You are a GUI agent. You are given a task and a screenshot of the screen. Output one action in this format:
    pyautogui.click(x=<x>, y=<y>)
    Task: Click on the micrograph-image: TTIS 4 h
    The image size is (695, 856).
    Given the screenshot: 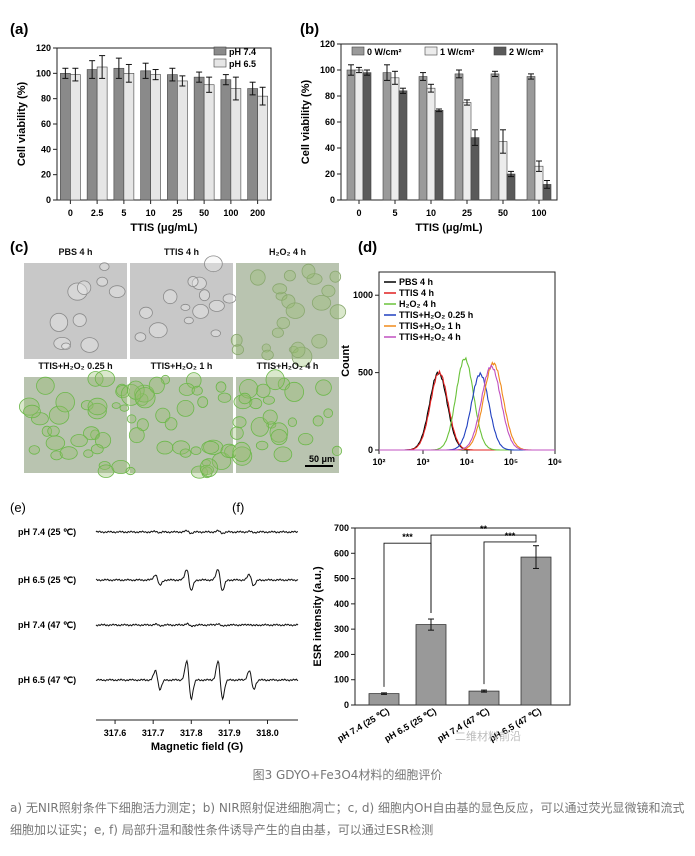 What is the action you would take?
    pyautogui.click(x=183, y=303)
    